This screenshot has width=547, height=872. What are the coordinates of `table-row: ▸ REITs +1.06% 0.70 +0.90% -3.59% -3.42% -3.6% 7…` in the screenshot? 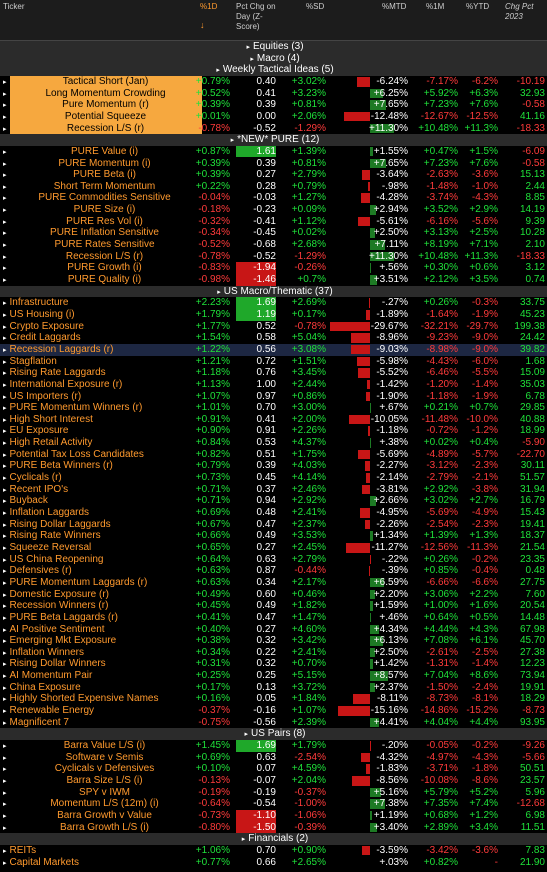 It's located at (273, 851).